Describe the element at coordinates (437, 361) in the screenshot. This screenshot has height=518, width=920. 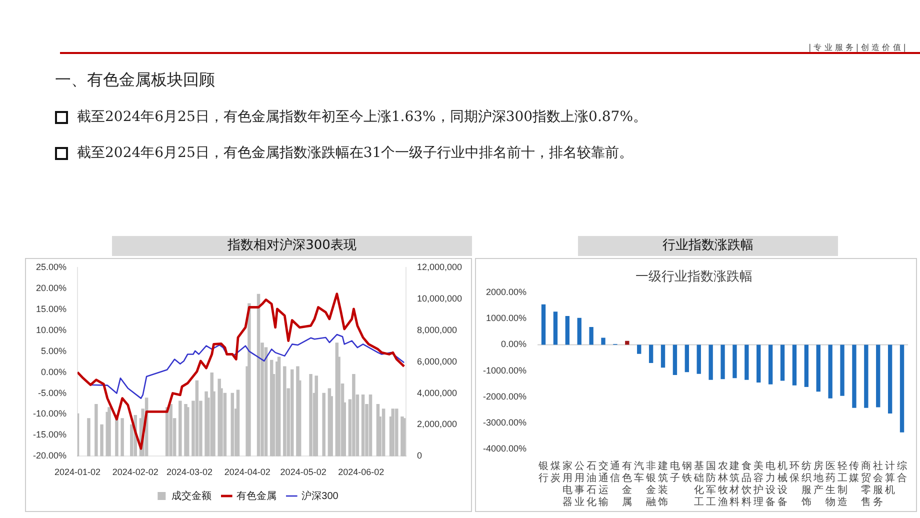
I see `y2-tick-label: 6,000,000` at that location.